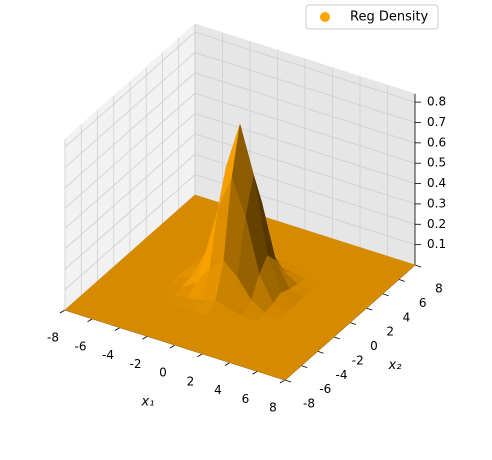  I want to click on x-tick-label: -2, so click(136, 364).